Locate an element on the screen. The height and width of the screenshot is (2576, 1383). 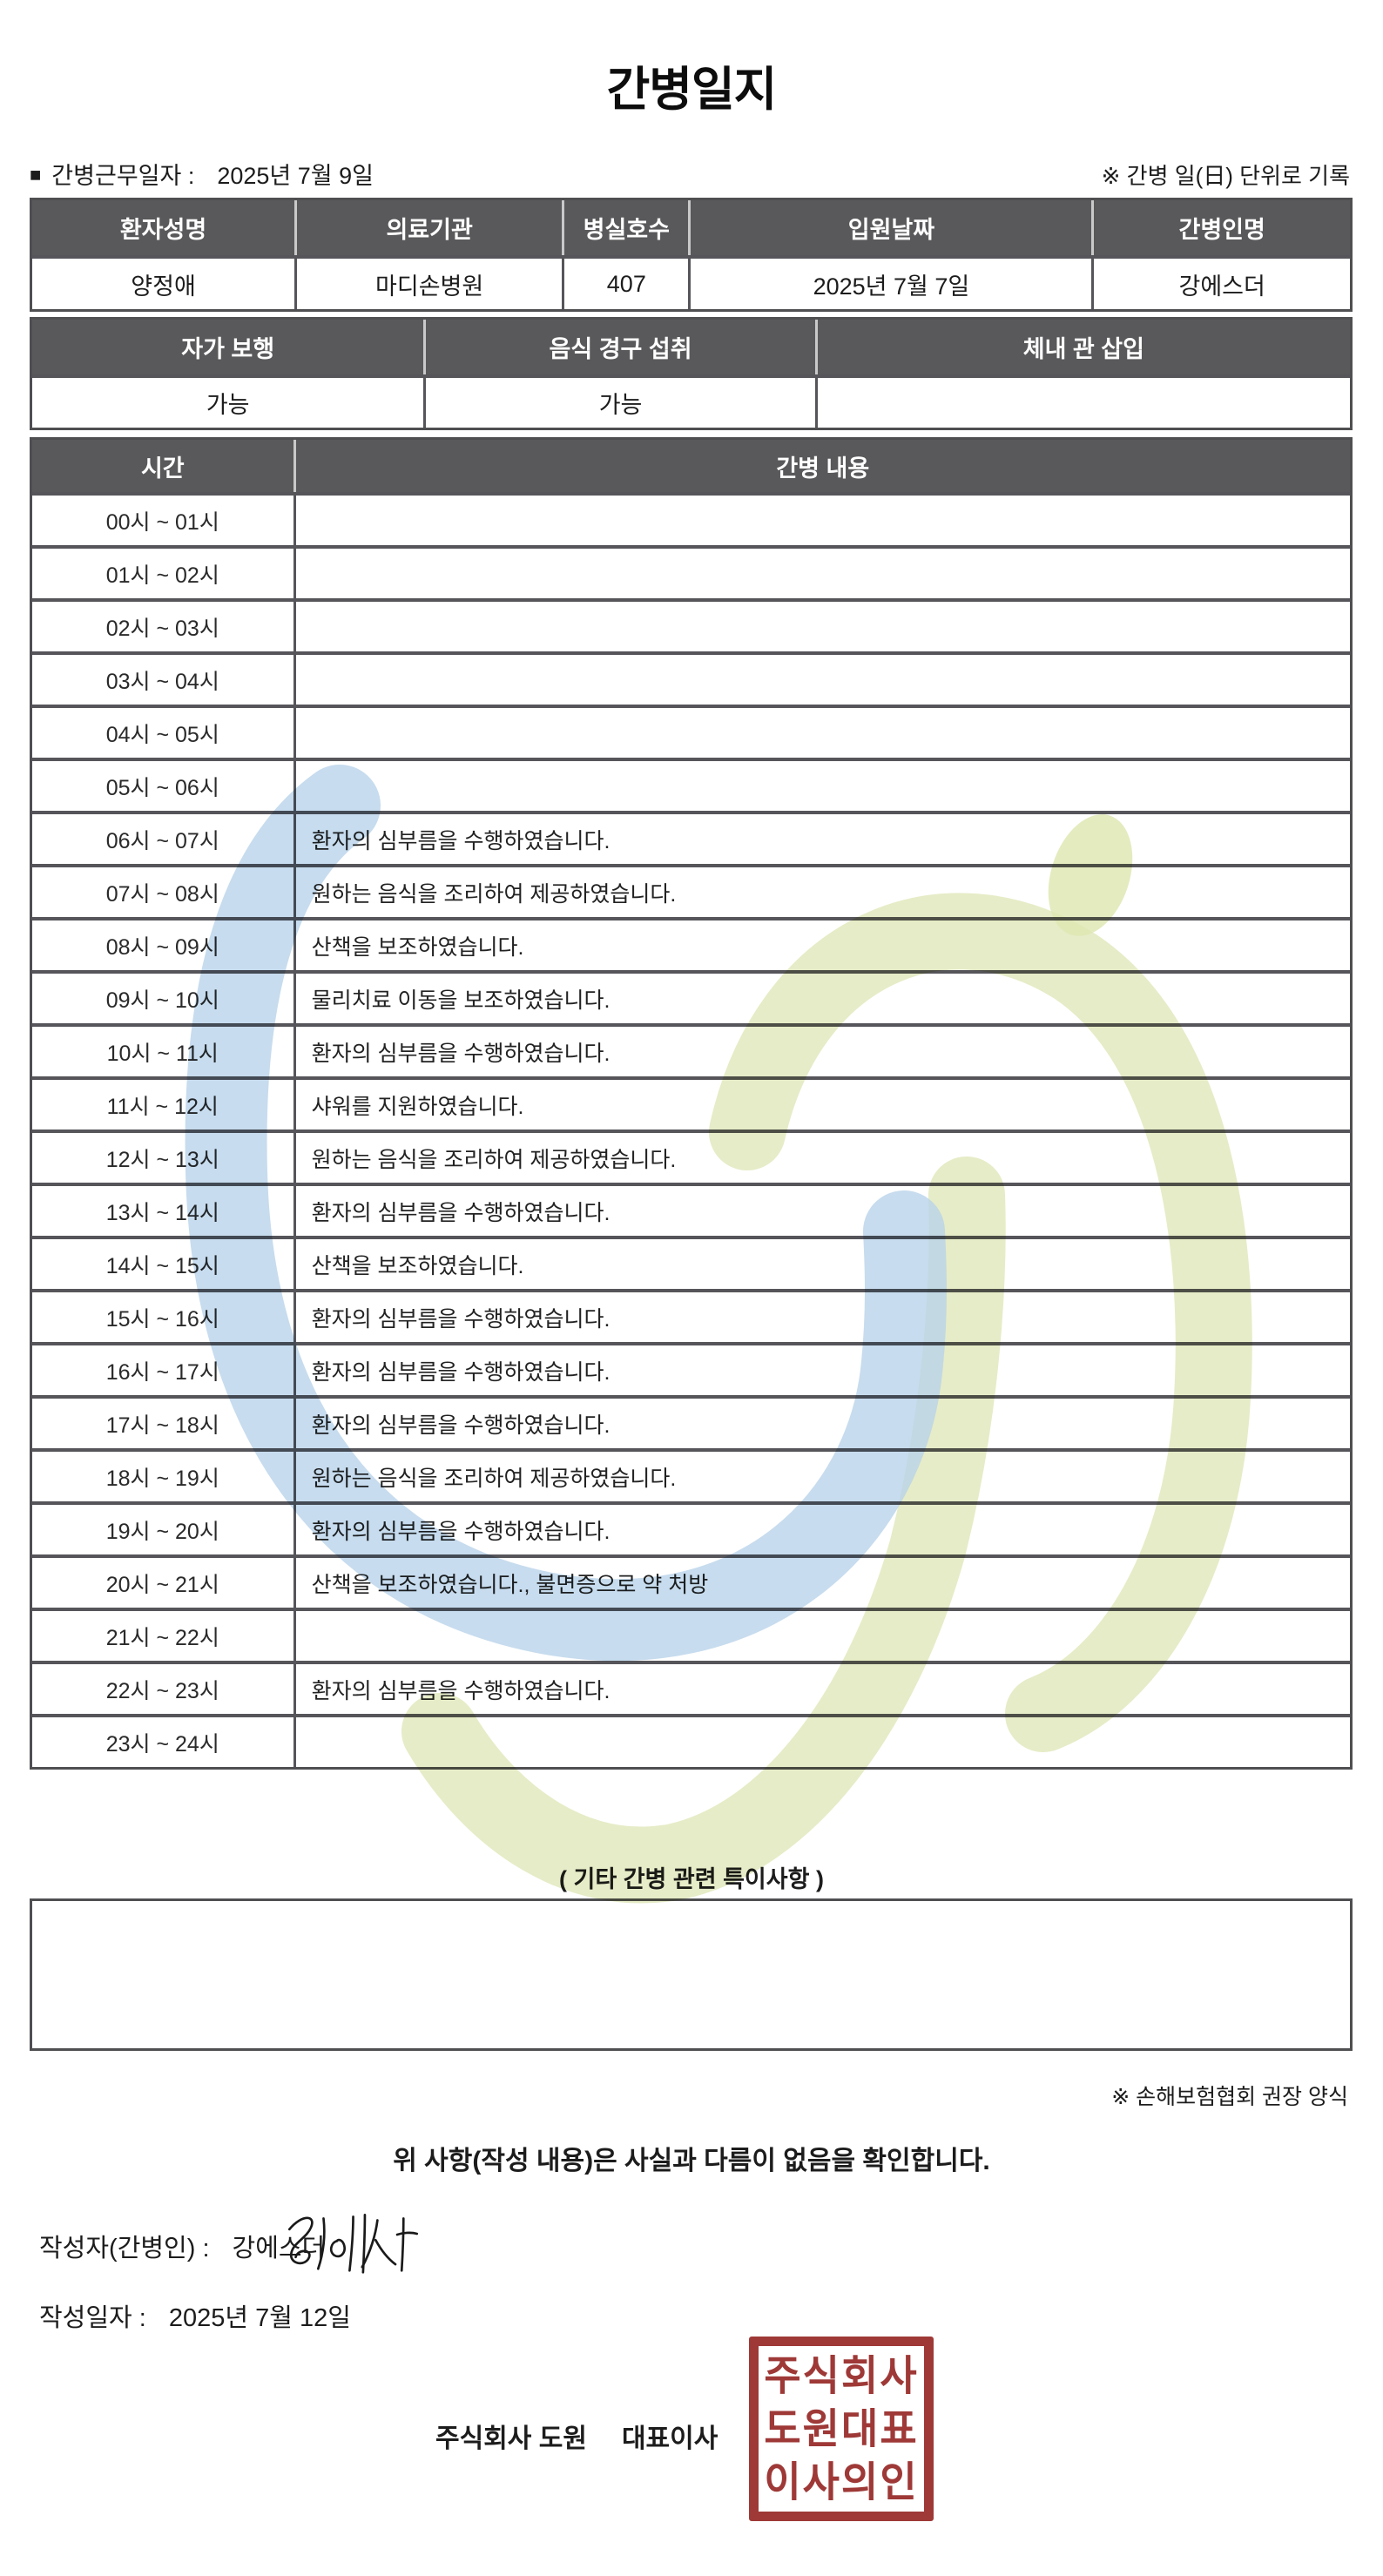
column-header: 병실호수 is located at coordinates (625, 227).